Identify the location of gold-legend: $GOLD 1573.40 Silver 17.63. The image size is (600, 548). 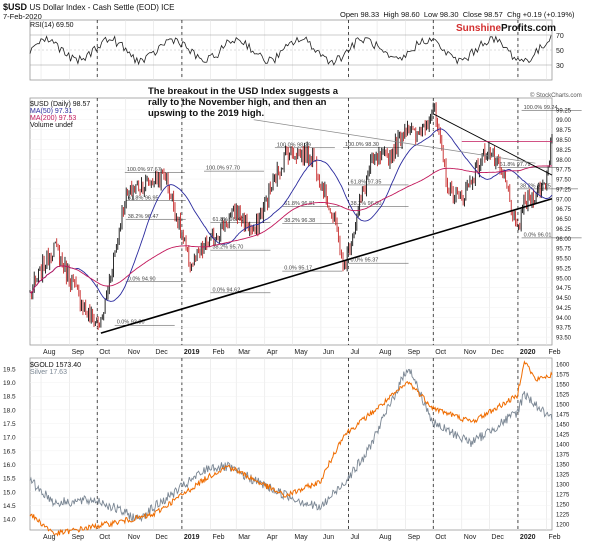
(55, 369).